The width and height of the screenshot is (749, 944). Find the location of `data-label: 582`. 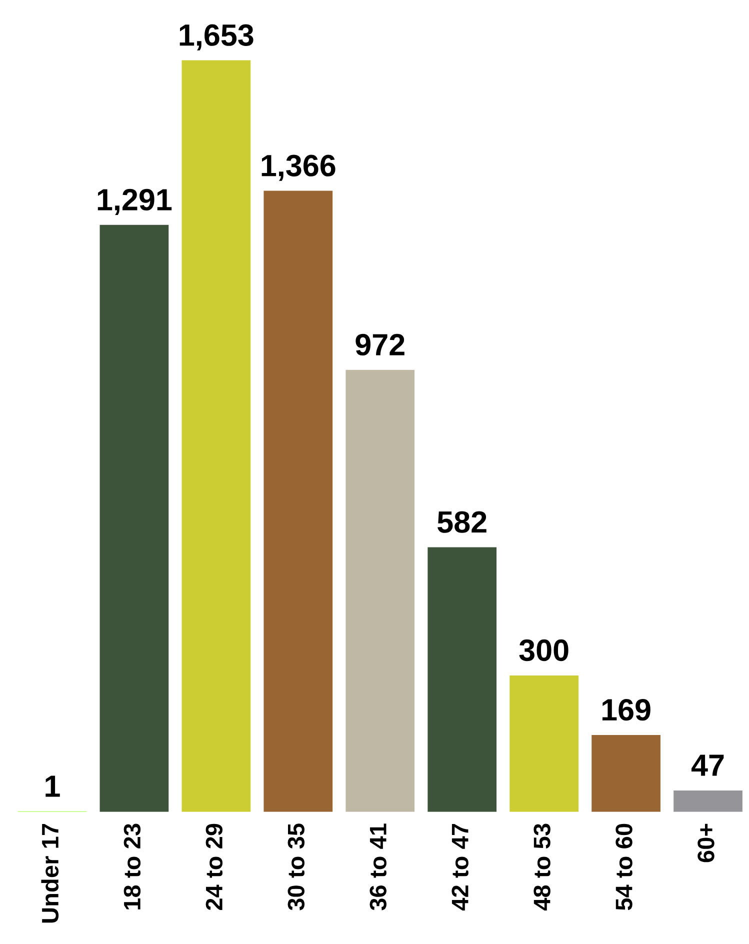

data-label: 582 is located at coordinates (462, 522).